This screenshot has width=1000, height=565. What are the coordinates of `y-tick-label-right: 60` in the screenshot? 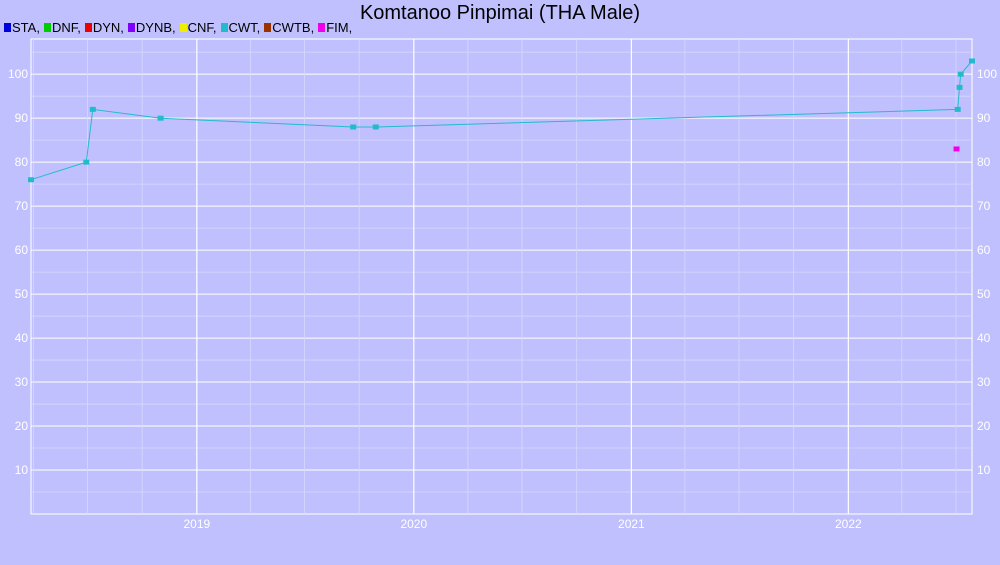 It's located at (984, 250).